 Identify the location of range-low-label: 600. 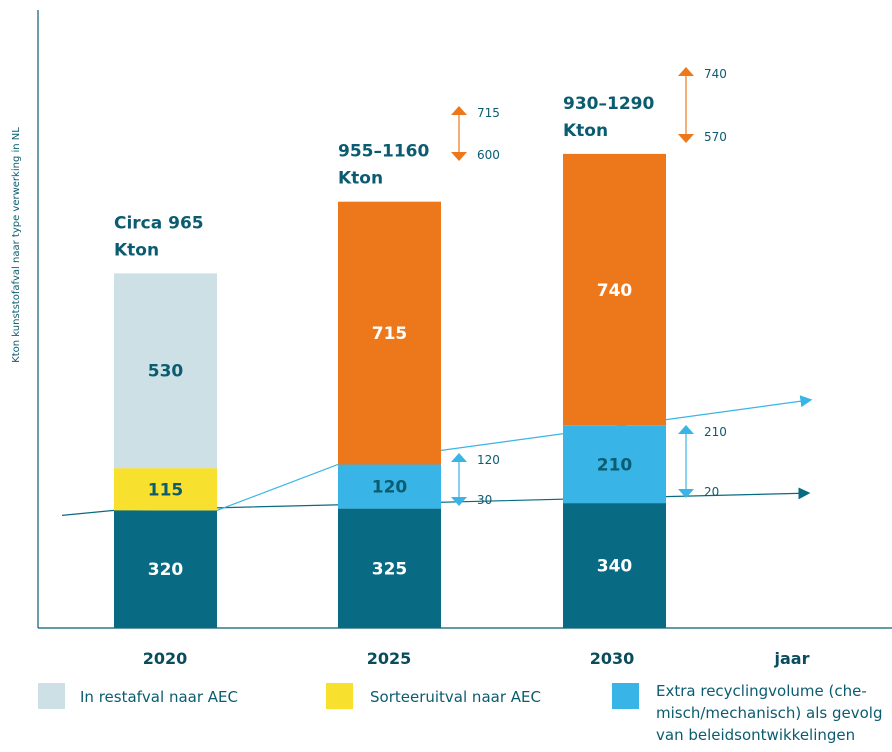
(488, 155).